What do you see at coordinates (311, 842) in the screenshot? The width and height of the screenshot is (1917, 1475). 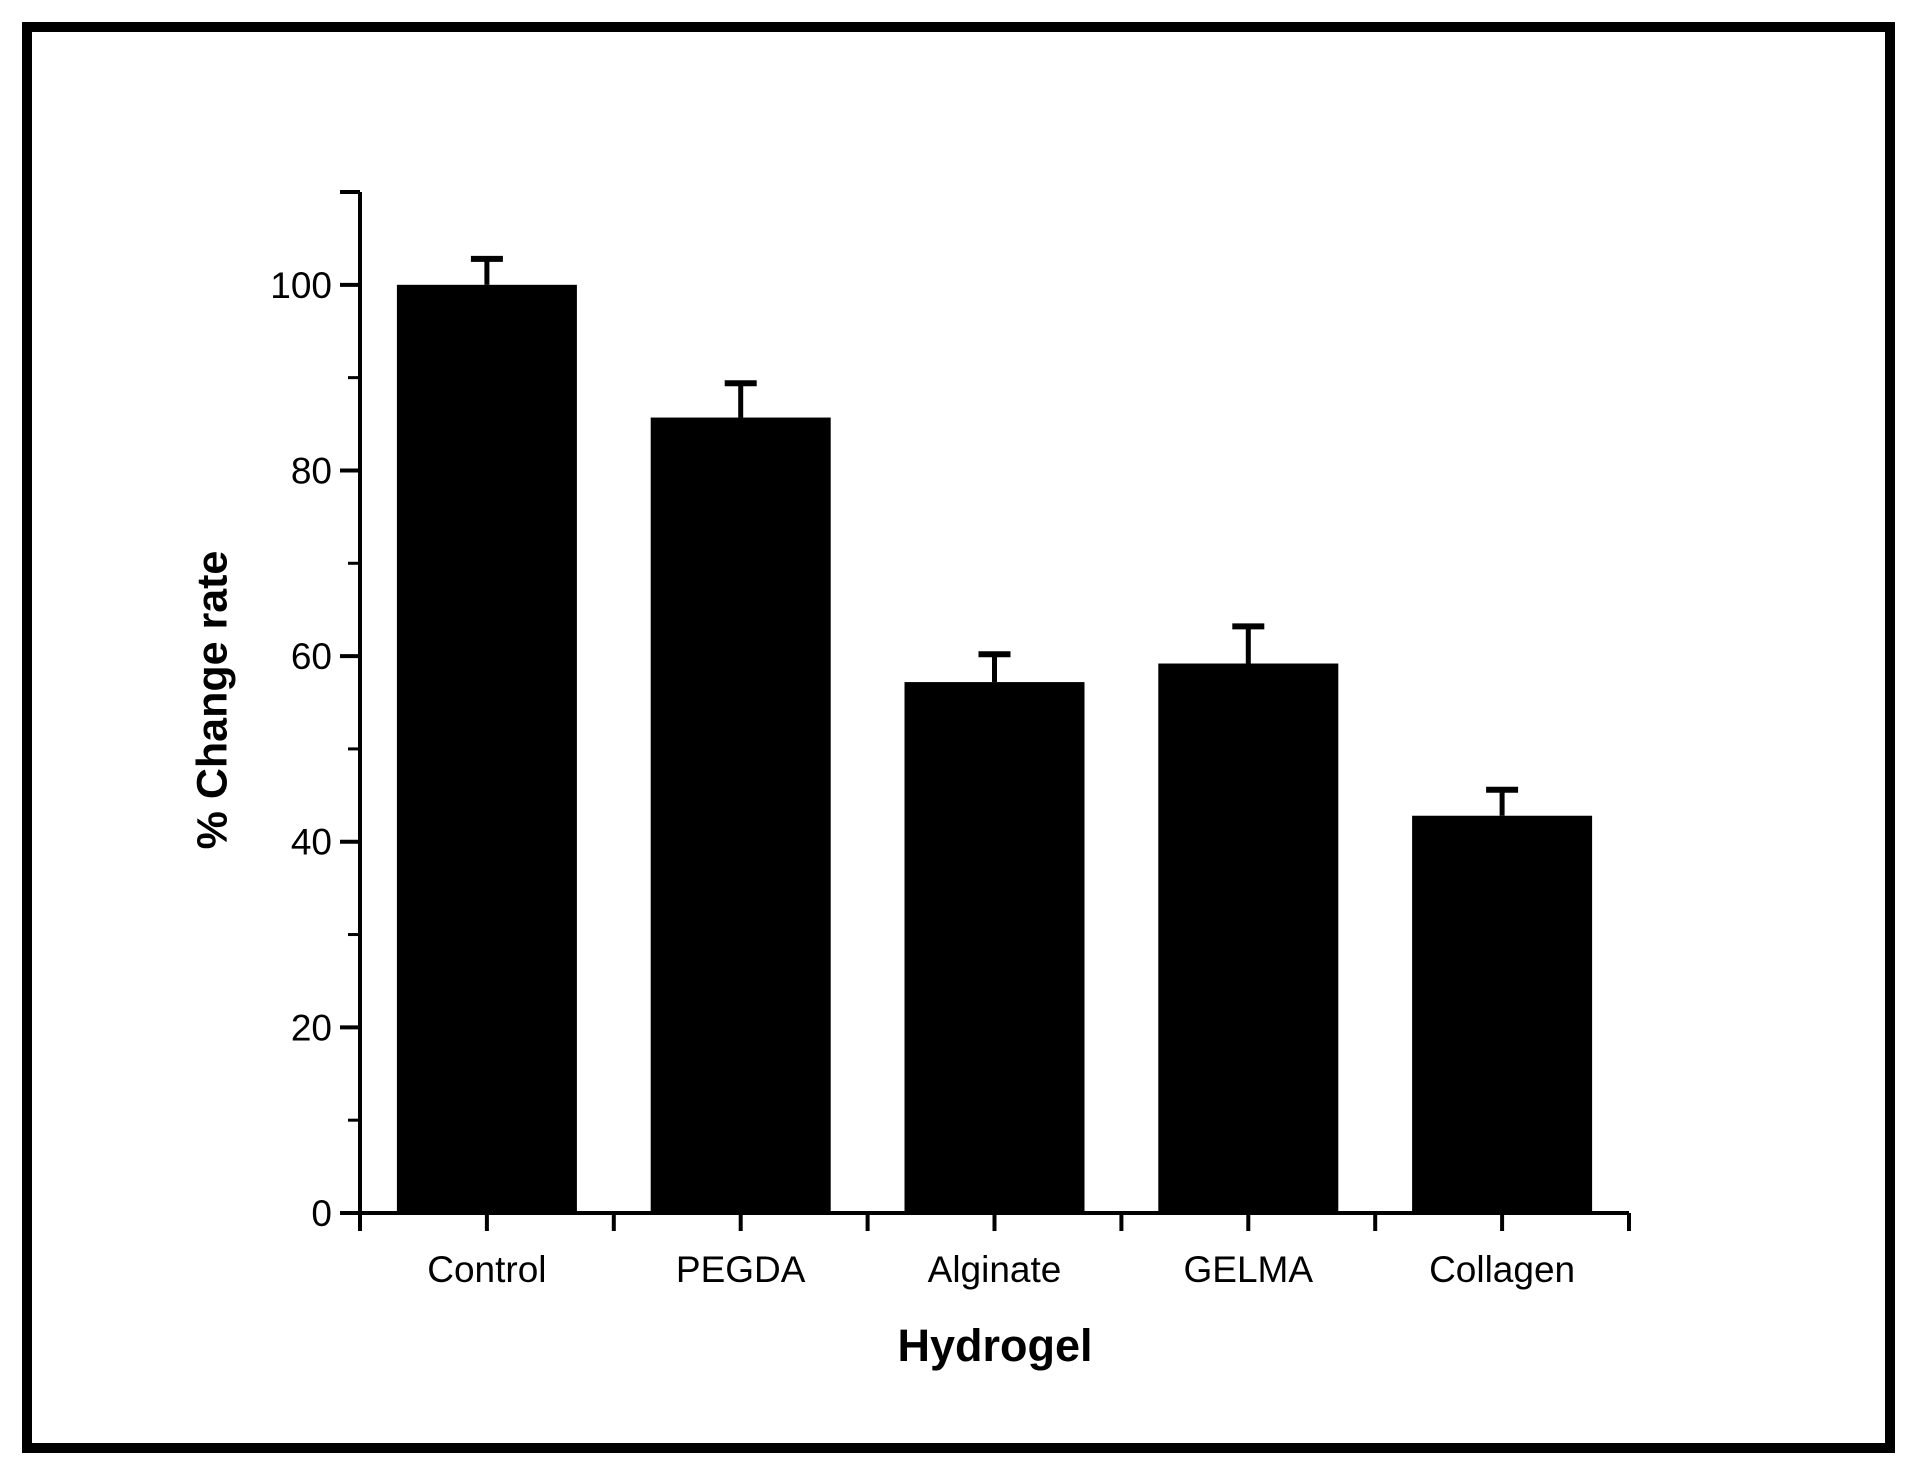 I see `y-tick-label: 40` at bounding box center [311, 842].